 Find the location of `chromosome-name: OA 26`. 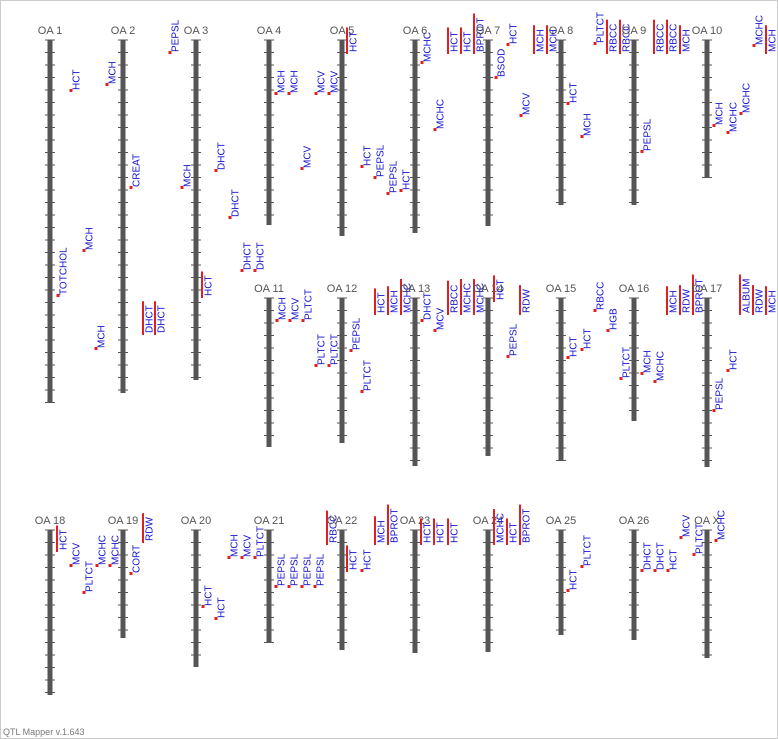

chromosome-name: OA 26 is located at coordinates (634, 521).